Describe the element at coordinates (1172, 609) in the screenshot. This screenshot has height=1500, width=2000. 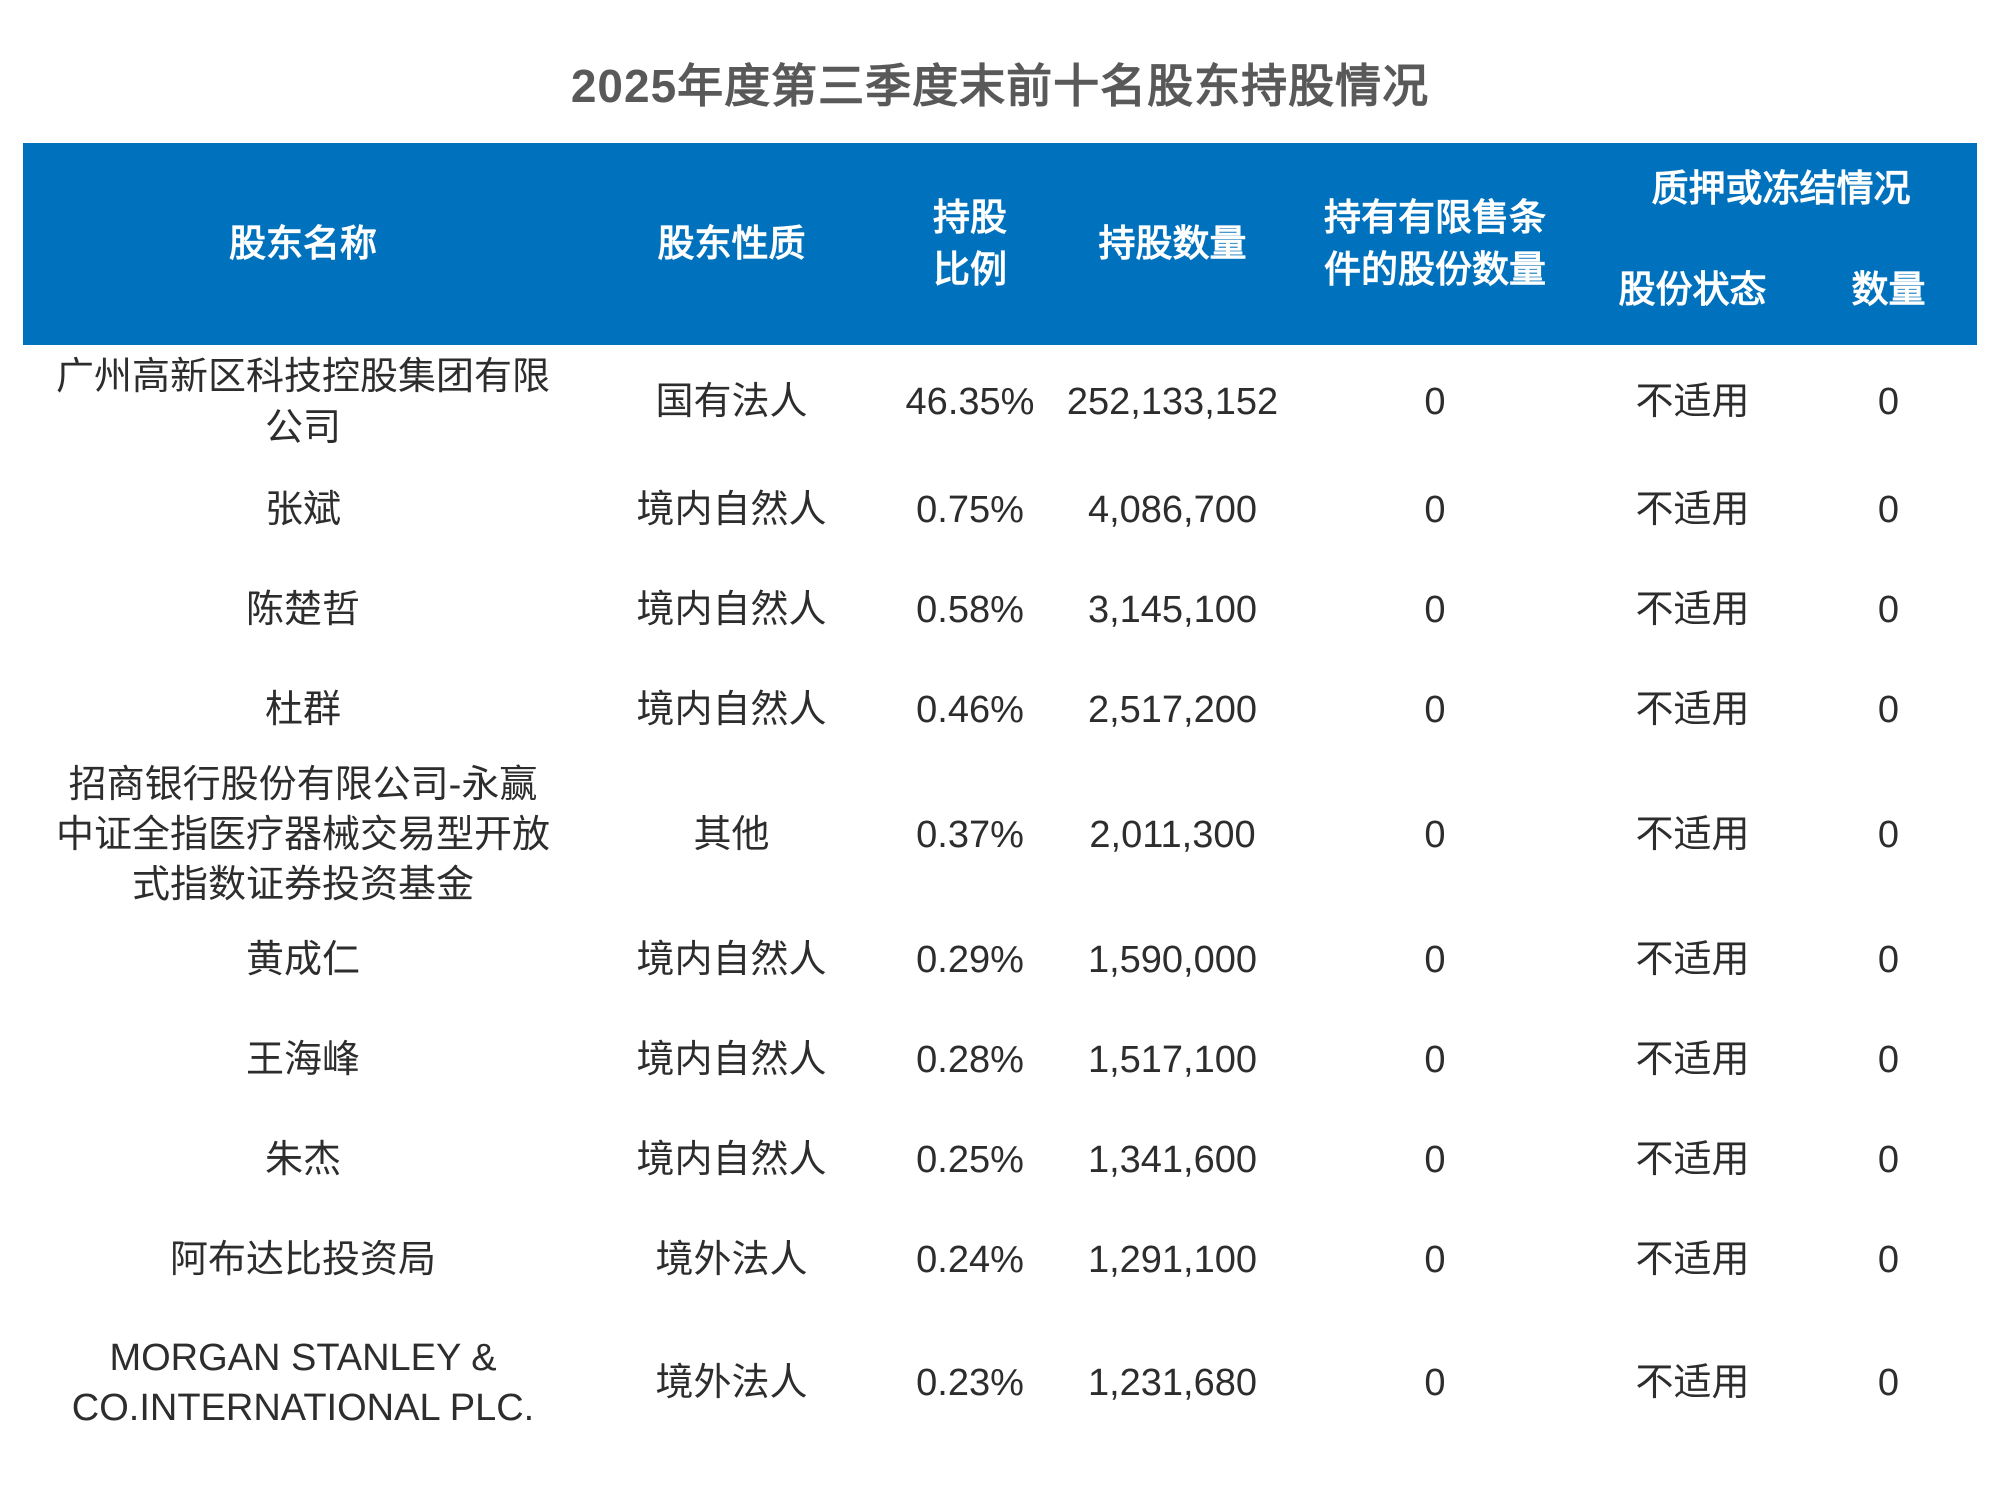
I see `cell-shares-held: 3,145,100` at that location.